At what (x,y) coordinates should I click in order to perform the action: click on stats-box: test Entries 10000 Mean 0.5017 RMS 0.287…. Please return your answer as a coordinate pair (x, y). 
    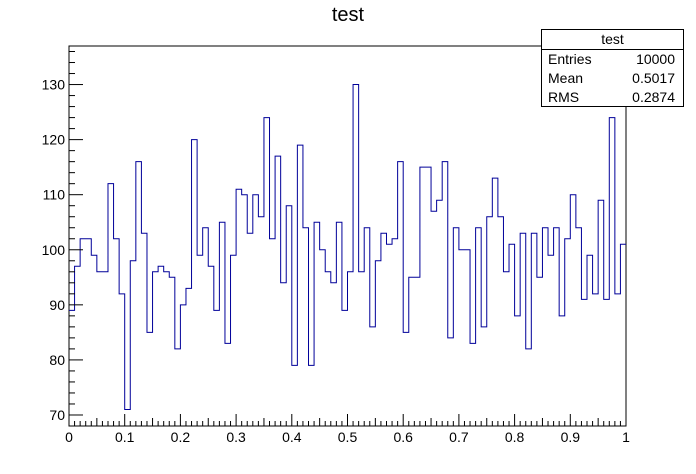
    Looking at the image, I should click on (612, 68).